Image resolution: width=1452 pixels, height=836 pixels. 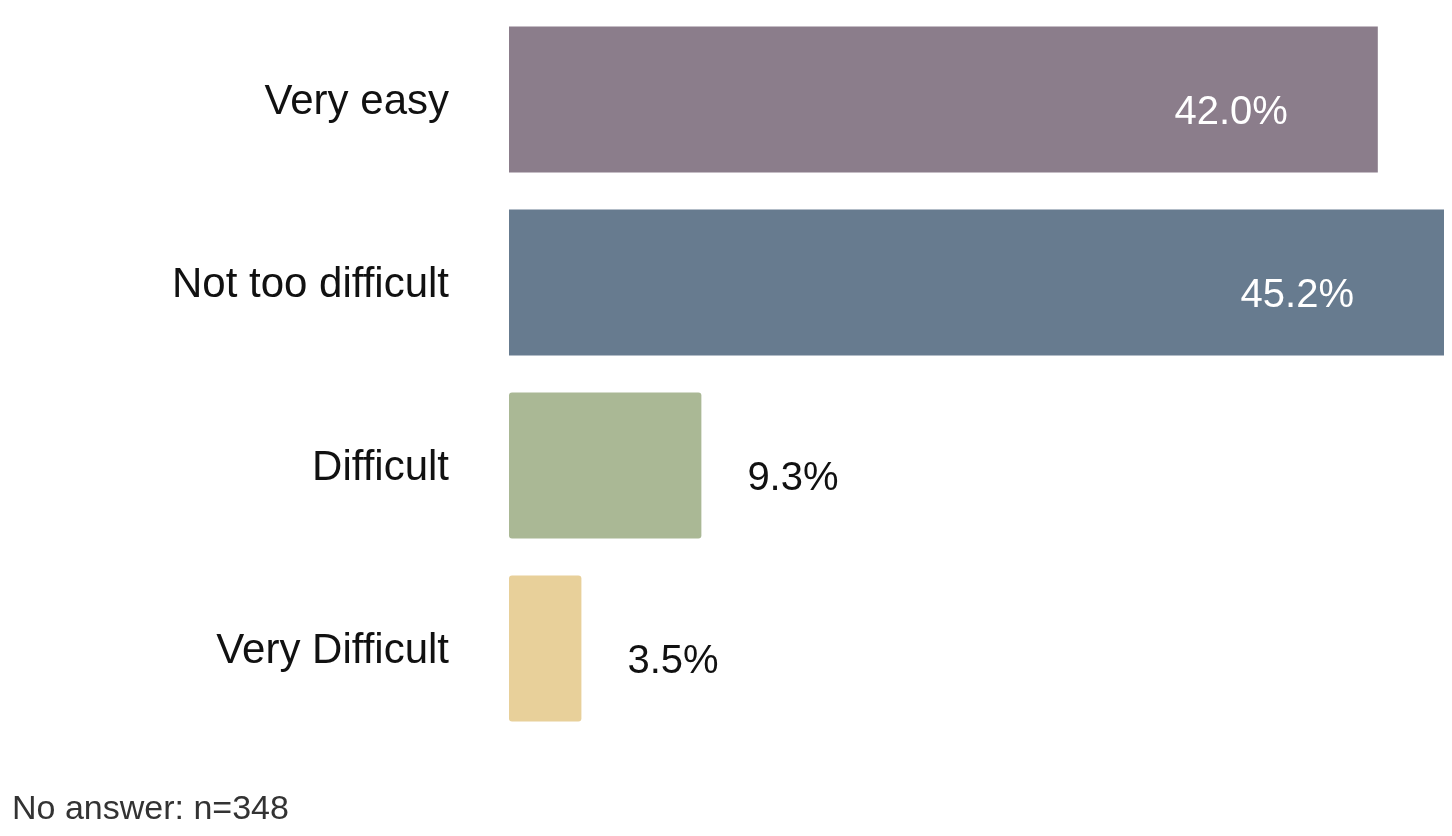 What do you see at coordinates (381, 465) in the screenshot?
I see `y-tick-label: Difficult` at bounding box center [381, 465].